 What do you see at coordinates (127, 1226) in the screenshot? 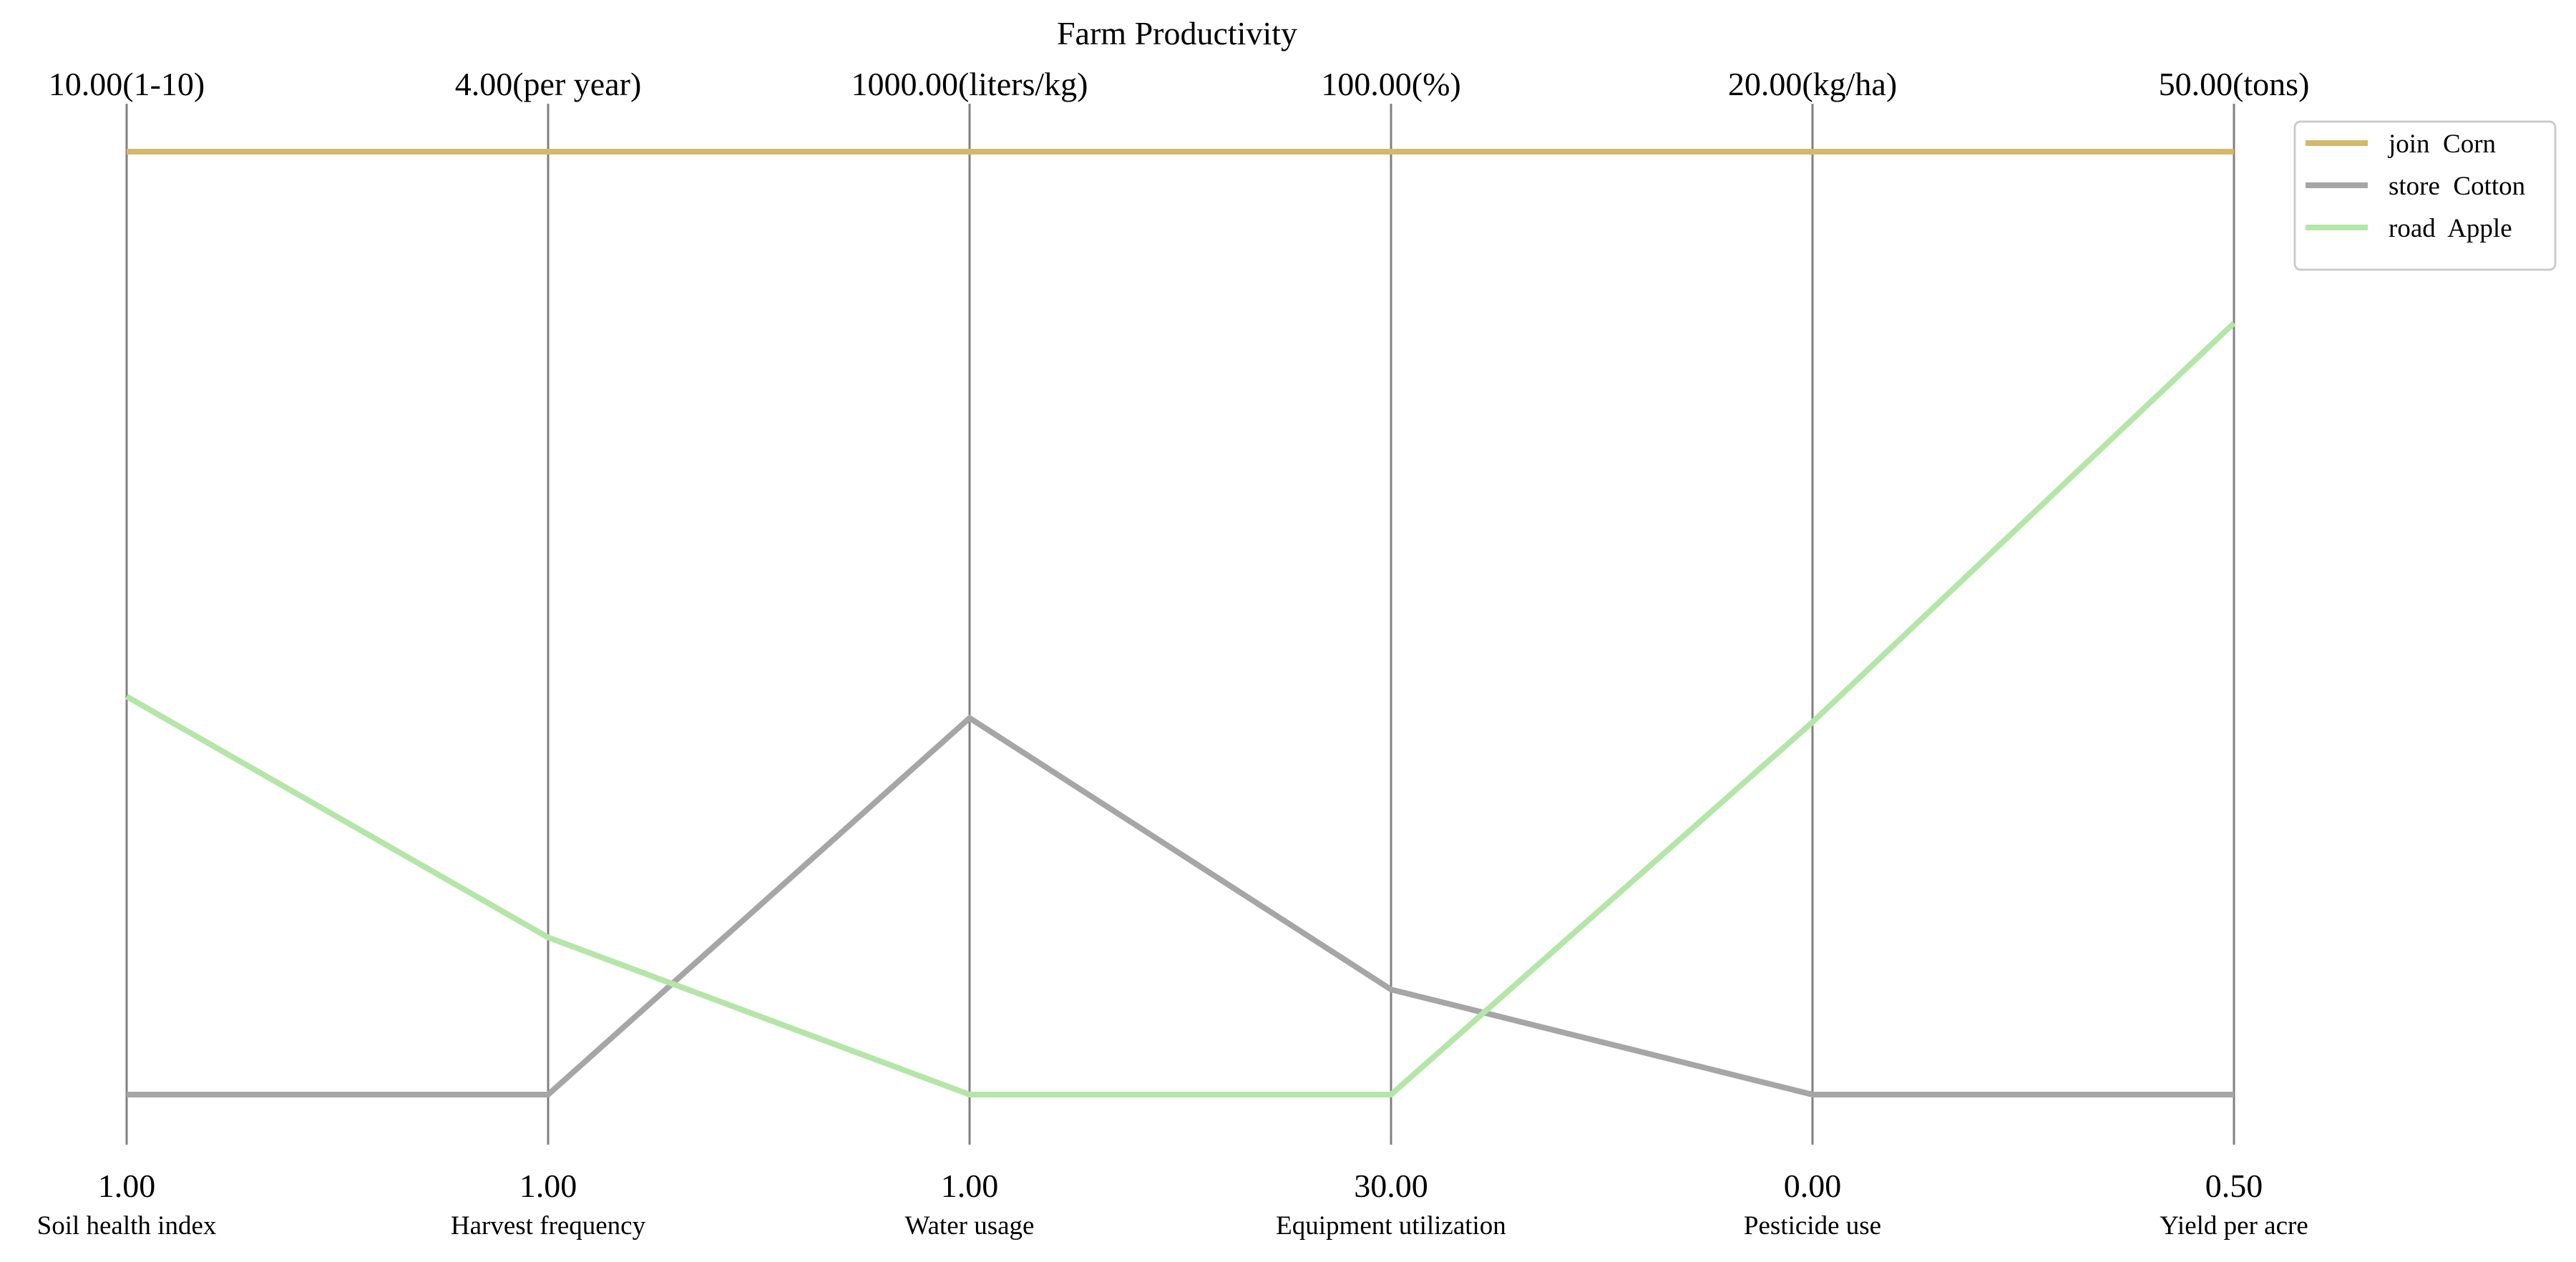
I see `axis-name-soil-health-index: Soil health index` at bounding box center [127, 1226].